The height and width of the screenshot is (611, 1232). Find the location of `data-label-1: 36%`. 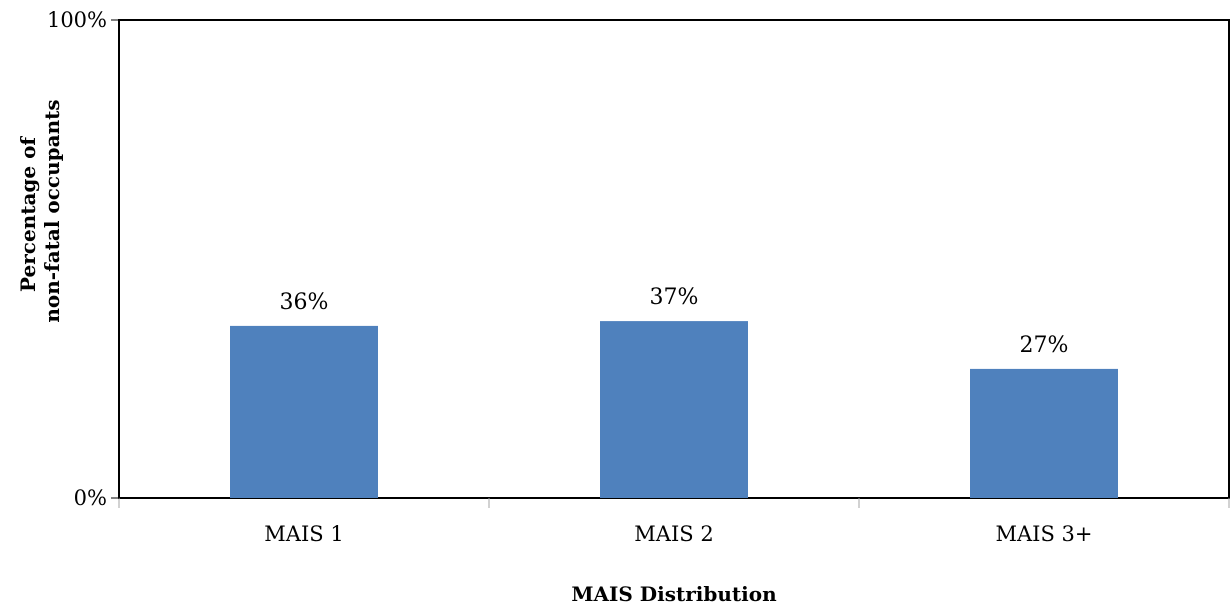

data-label-1: 36% is located at coordinates (304, 302).